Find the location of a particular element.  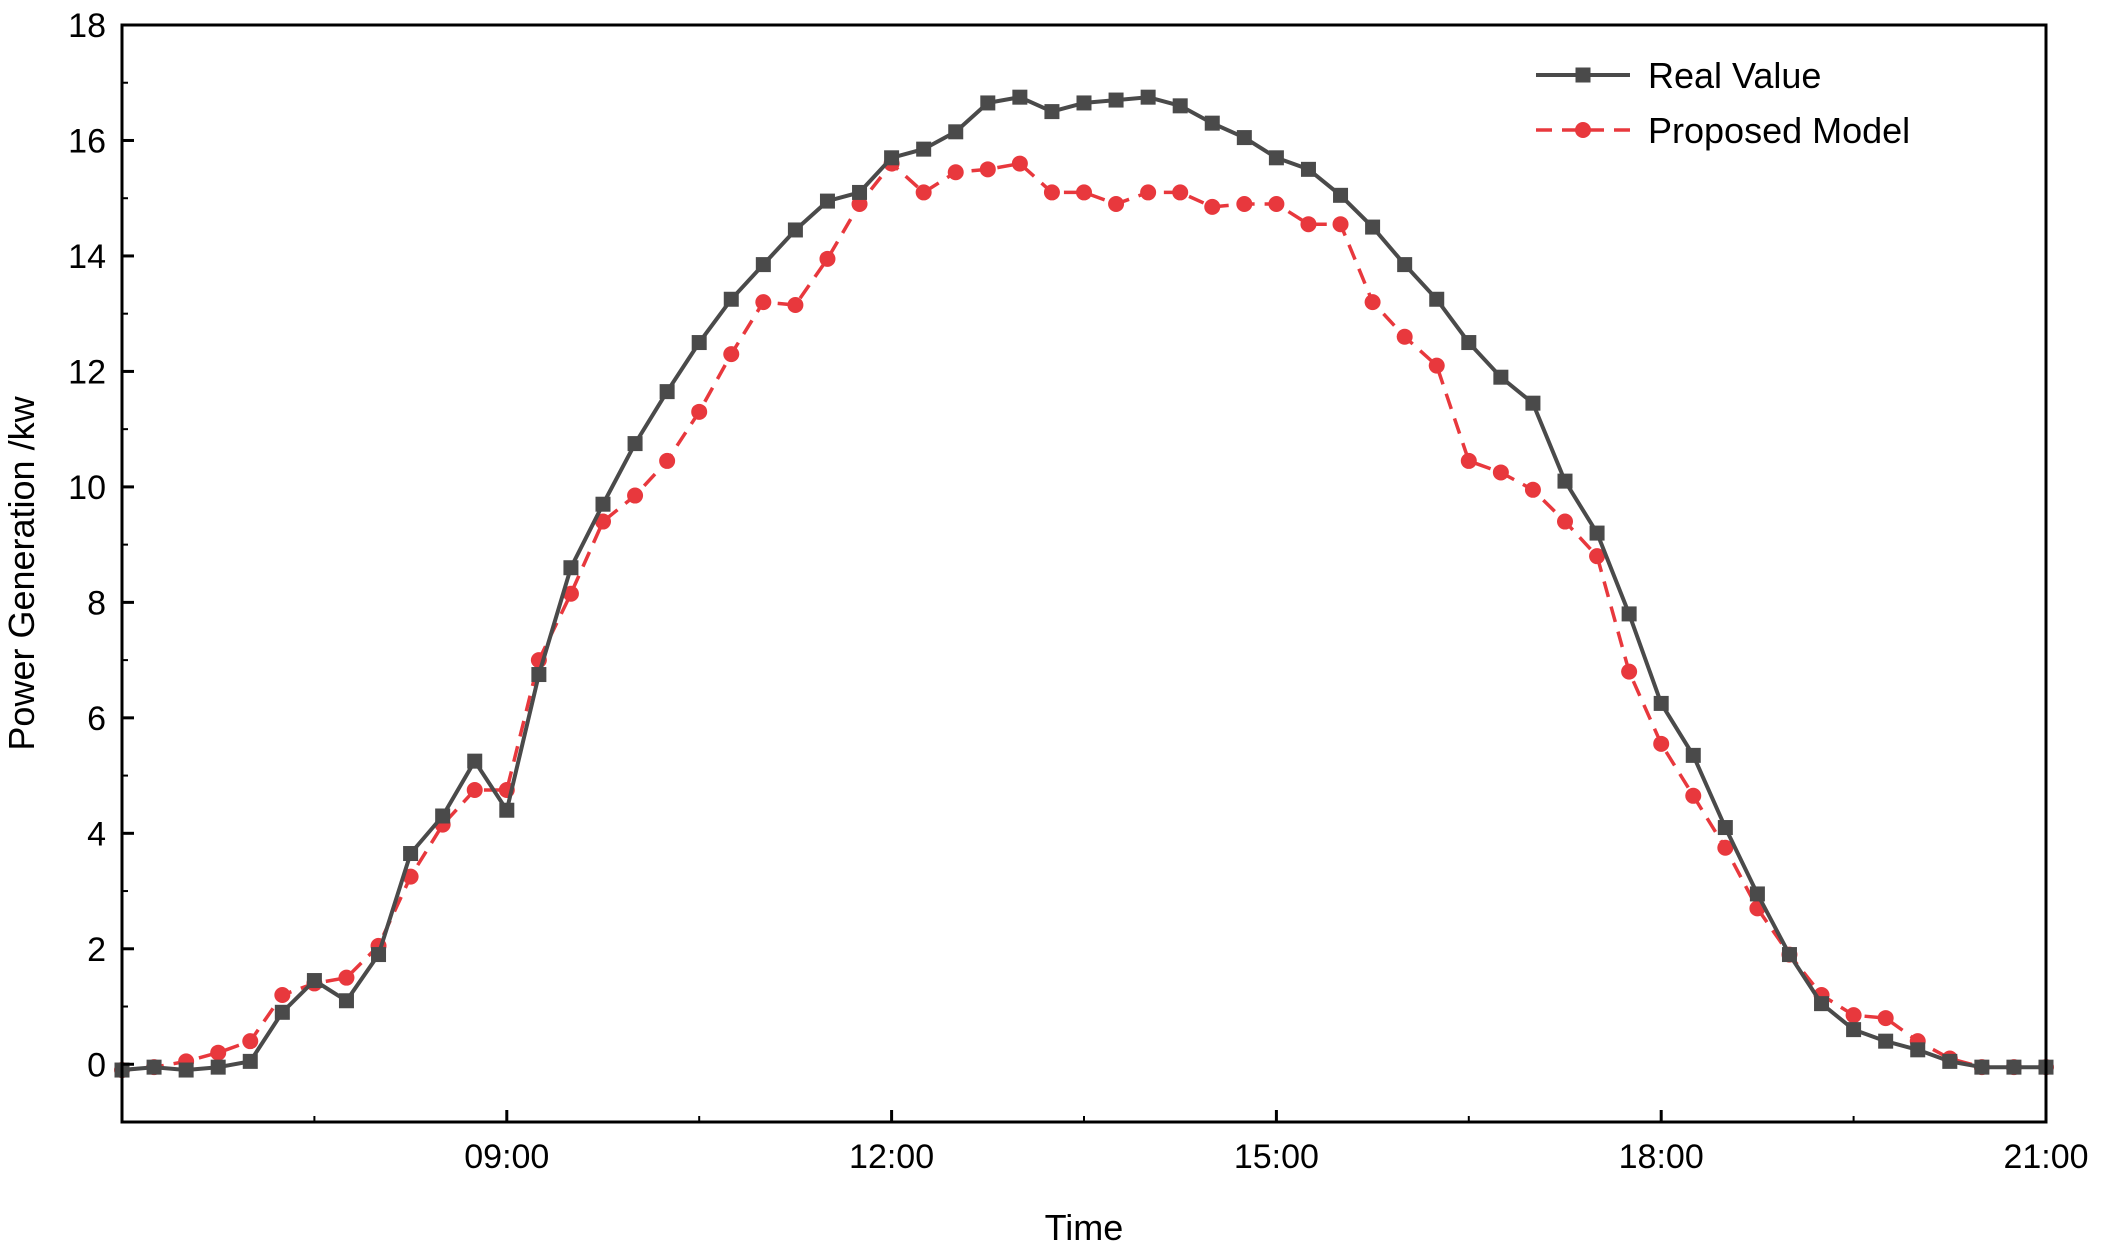

y-tick-label: 12 is located at coordinates (87, 372).